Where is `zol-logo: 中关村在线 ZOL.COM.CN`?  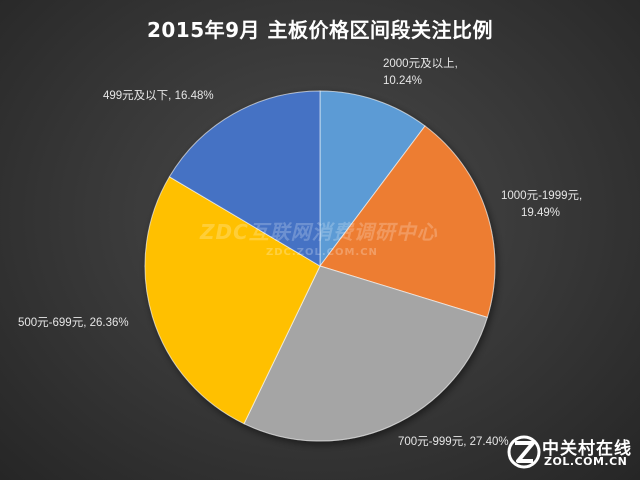 zol-logo: 中关村在线 ZOL.COM.CN is located at coordinates (571, 453).